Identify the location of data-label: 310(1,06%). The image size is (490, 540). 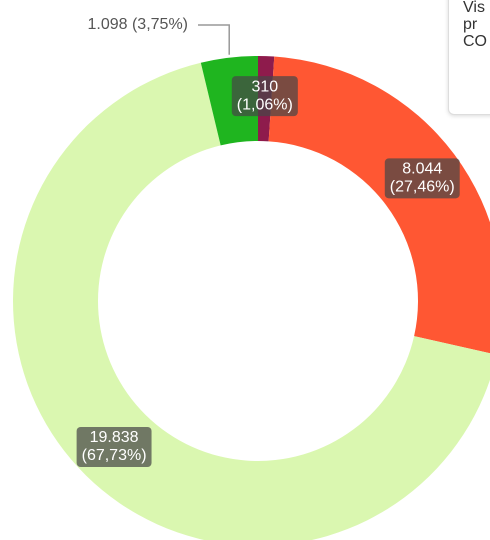
(264, 96).